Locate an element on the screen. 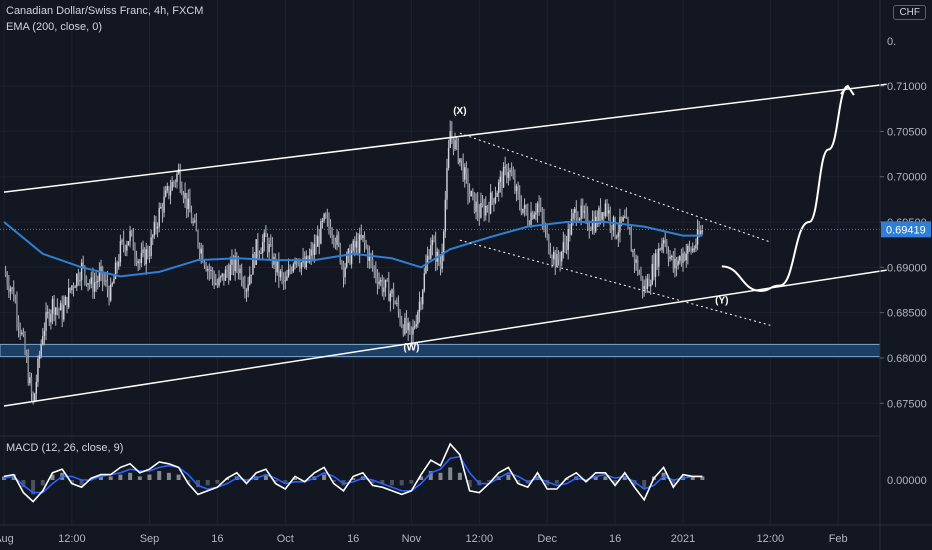 The width and height of the screenshot is (932, 550). symbol-legend: Canadian Dollar/Swiss Franc, 4h, FXCM is located at coordinates (105, 11).